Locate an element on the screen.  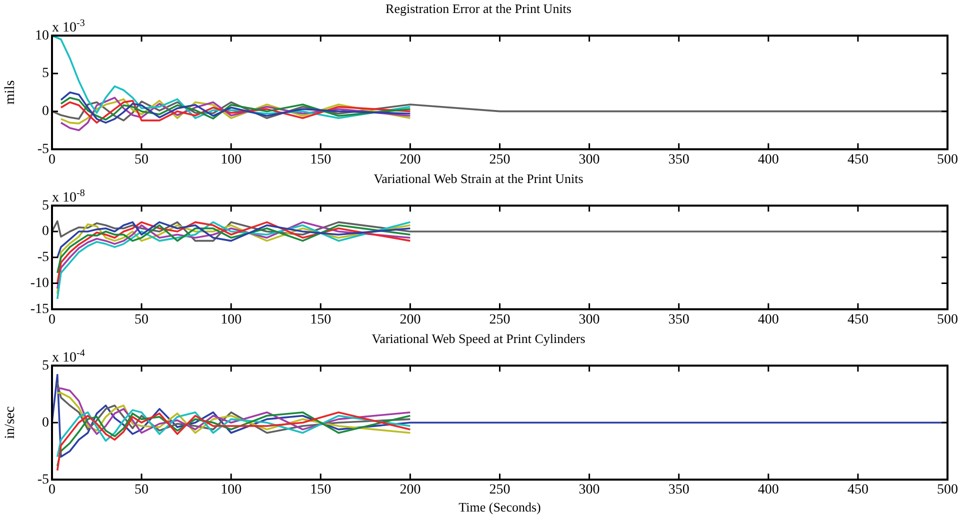
text: x 10$^{-4}$ is located at coordinates (68, 357).